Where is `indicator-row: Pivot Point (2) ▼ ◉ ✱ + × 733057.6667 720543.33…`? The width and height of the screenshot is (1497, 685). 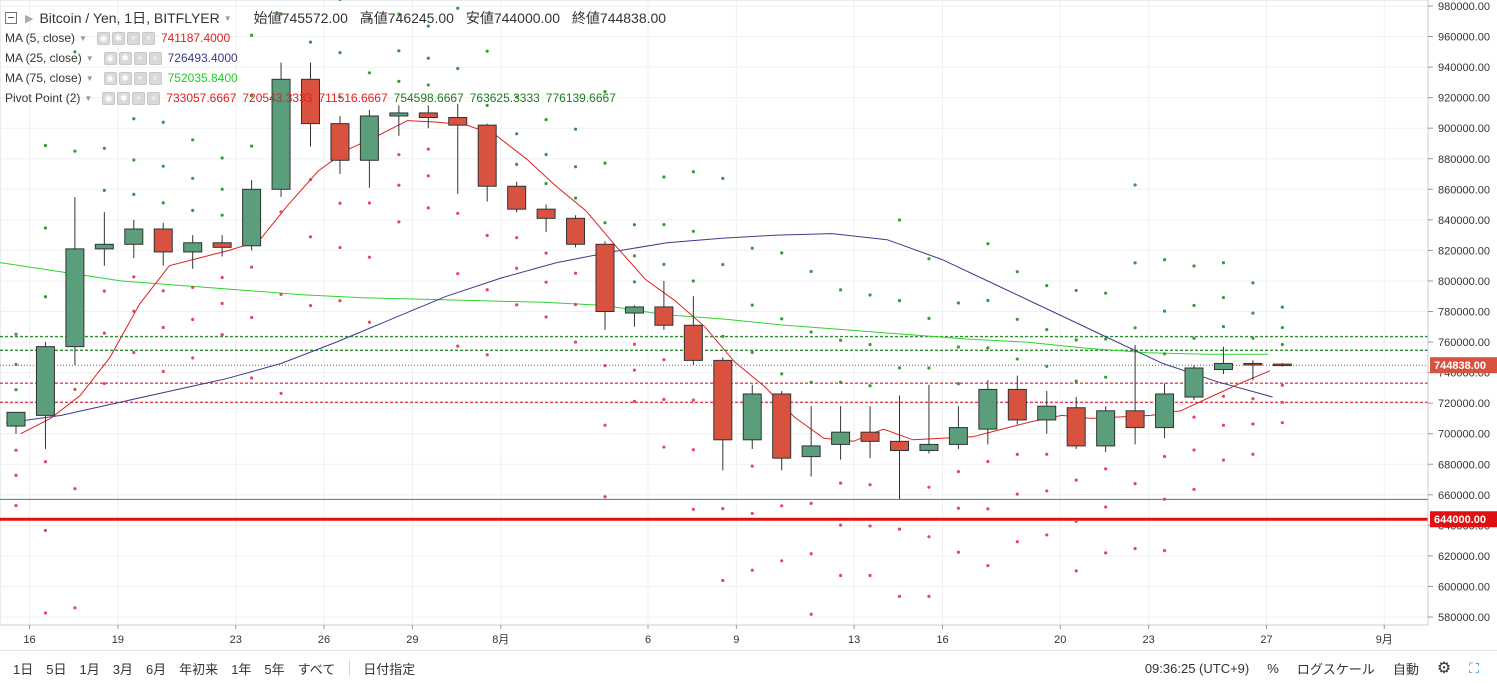
indicator-row: Pivot Point (2) ▼ ◉ ✱ + × 733057.6667 720543.33… is located at coordinates (310, 98).